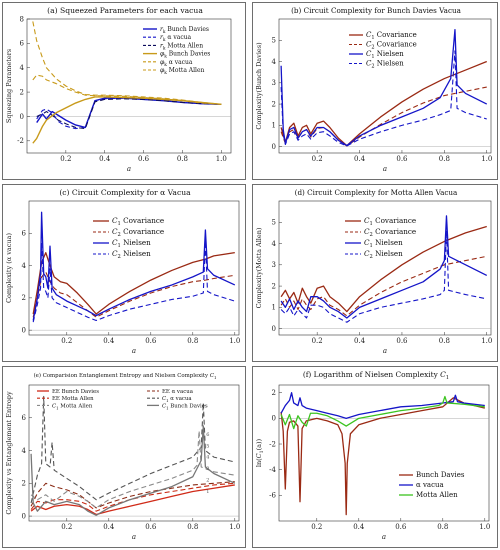  Describe the element at coordinates (138, 221) in the screenshot. I see `legend-label-c: C1​ Covariance` at that location.